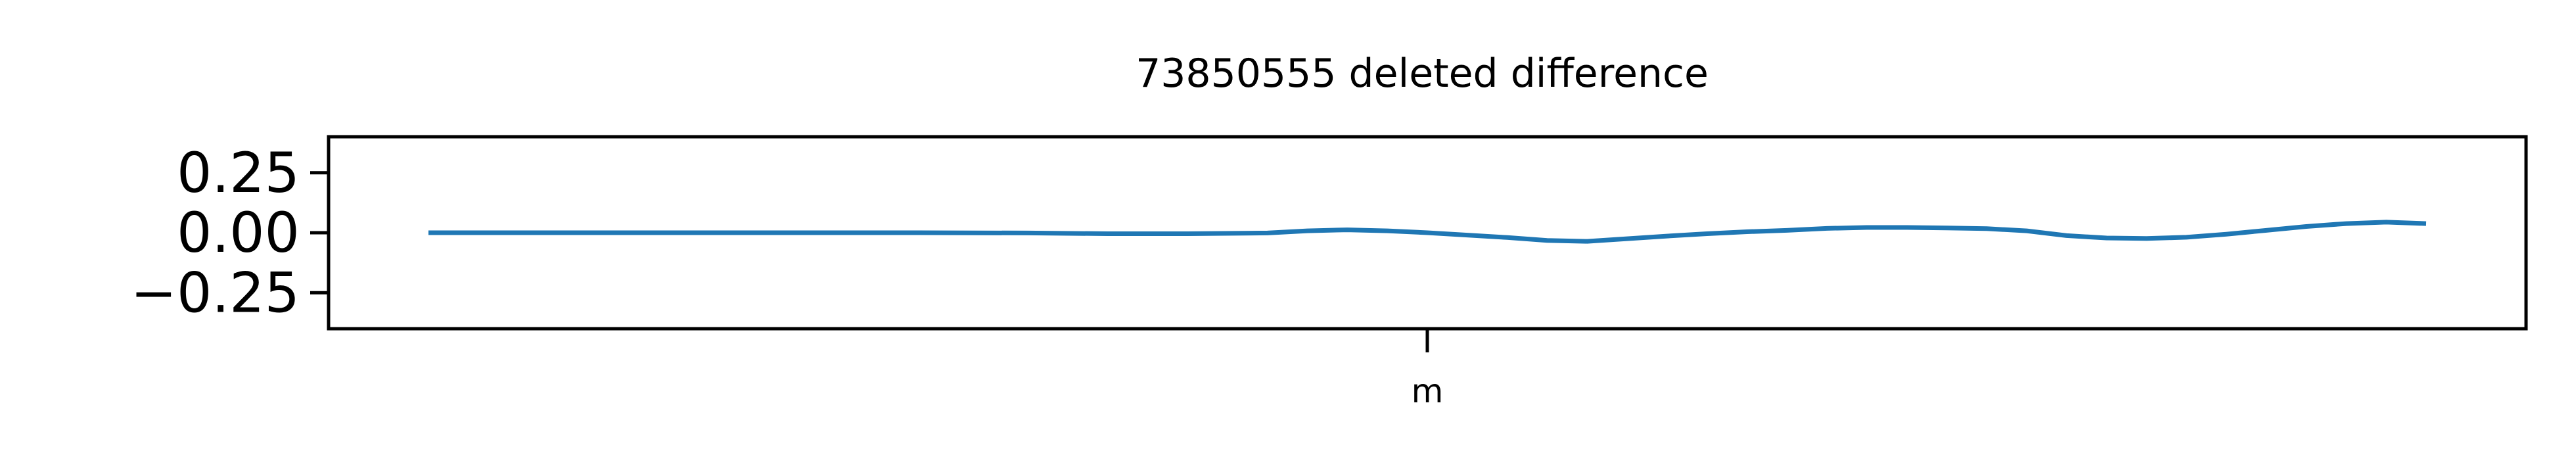 Image resolution: width=2576 pixels, height=474 pixels. What do you see at coordinates (1423, 74) in the screenshot?
I see `chart-title: 73850555 deleted difference` at bounding box center [1423, 74].